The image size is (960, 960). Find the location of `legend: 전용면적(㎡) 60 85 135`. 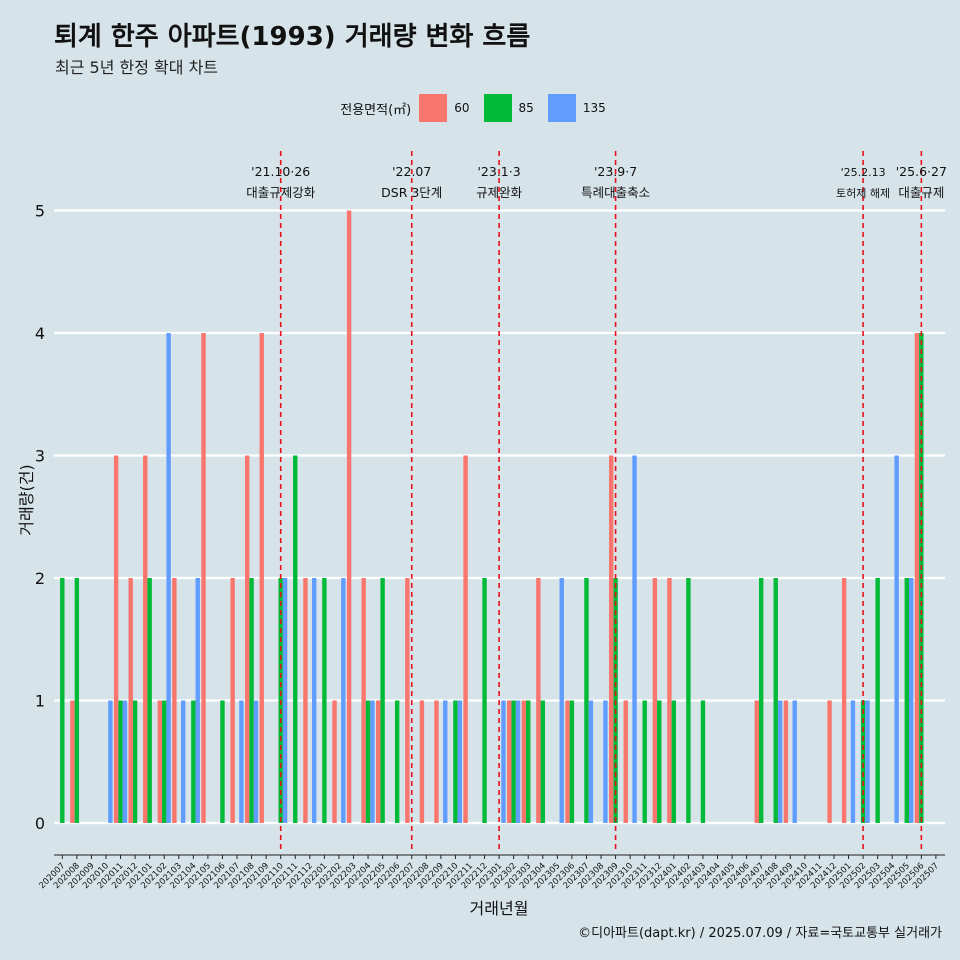

legend: 전용면적(㎡) 60 85 135 is located at coordinates (480, 108).